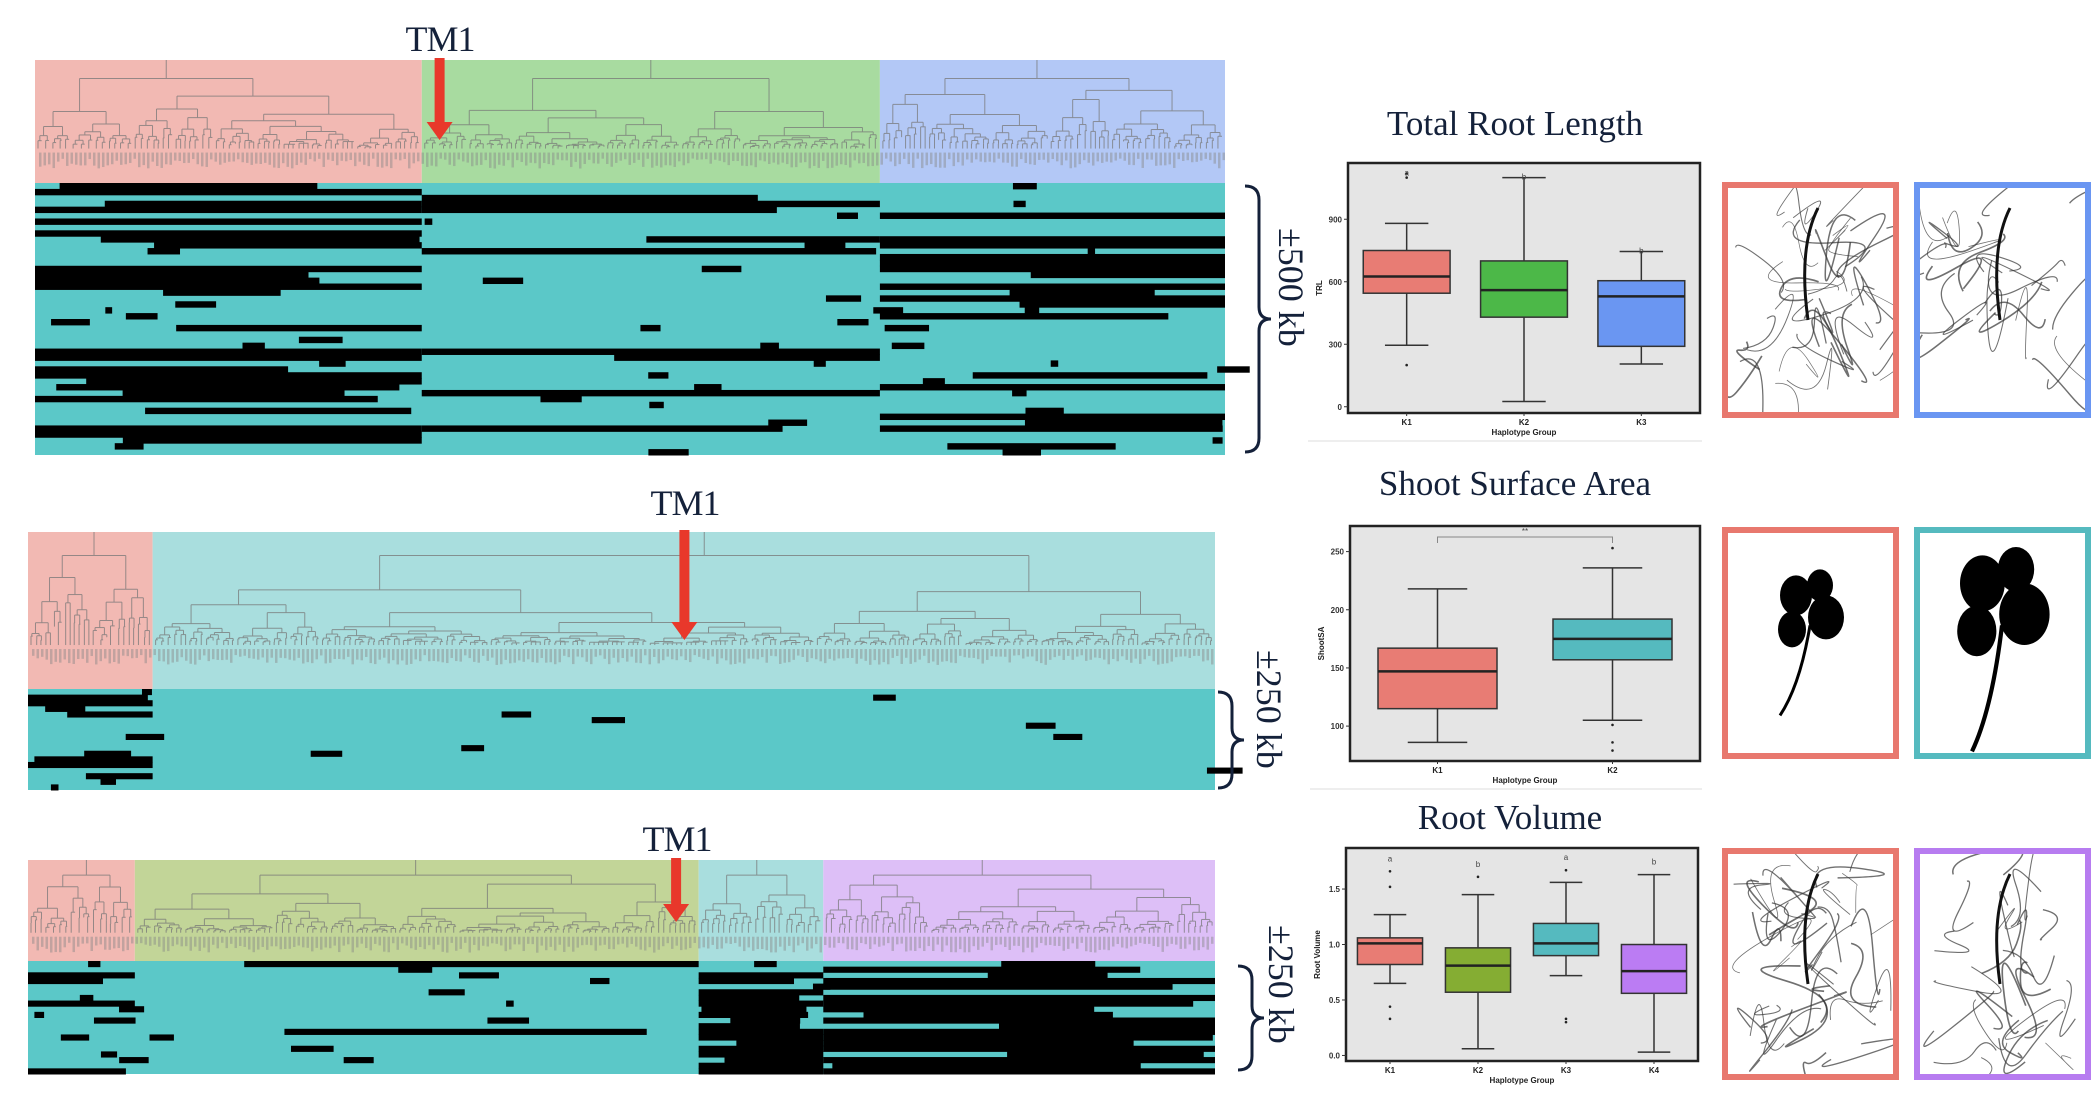 Image resolution: width=2095 pixels, height=1095 pixels. Describe the element at coordinates (1338, 610) in the screenshot. I see `y-tick-label: 200` at that location.